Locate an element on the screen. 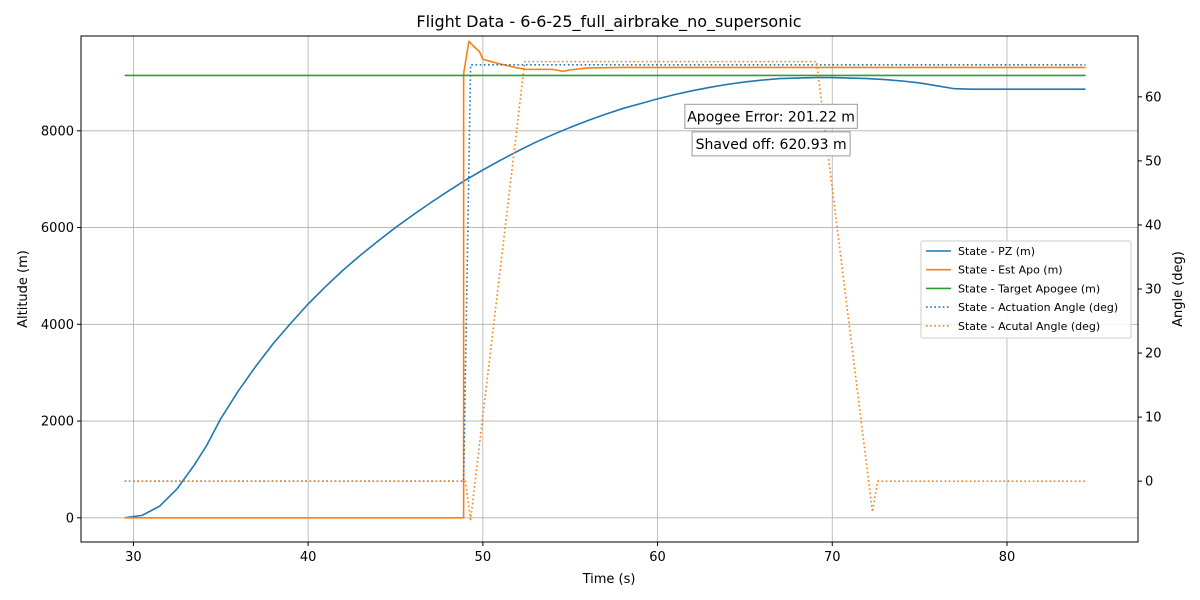  y-axis-title: Altitude (m) is located at coordinates (23, 289).